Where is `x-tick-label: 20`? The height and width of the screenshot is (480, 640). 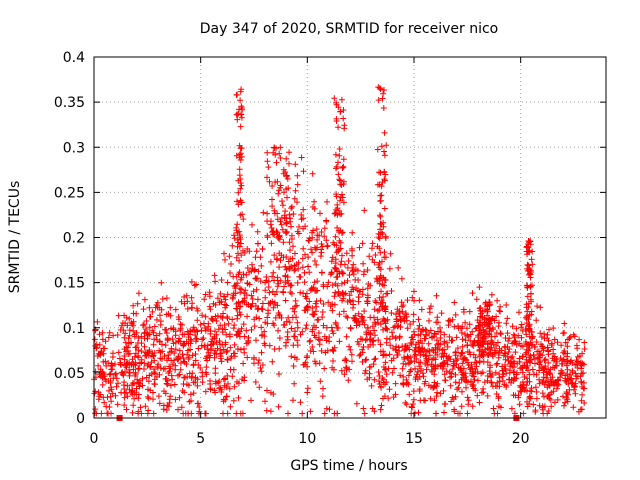
x-tick-label: 20 is located at coordinates (521, 439).